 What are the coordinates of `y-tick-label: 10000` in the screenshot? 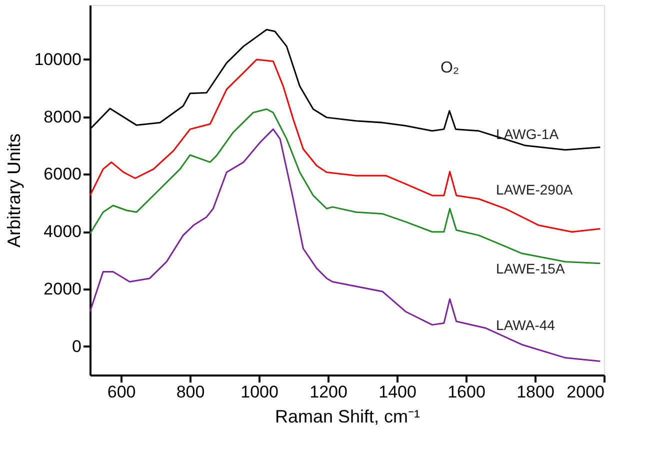 It's located at (58, 59).